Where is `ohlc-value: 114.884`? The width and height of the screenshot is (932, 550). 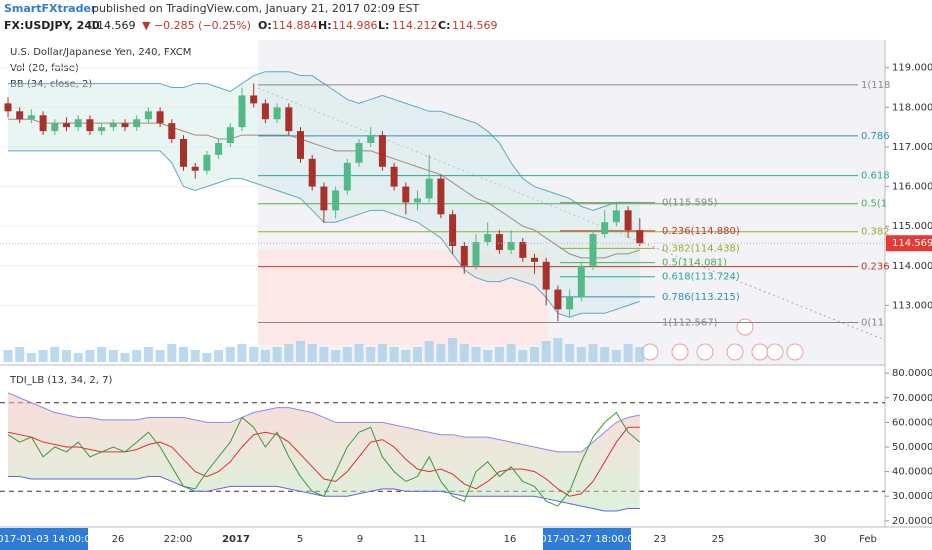
ohlc-value: 114.884 is located at coordinates (295, 25).